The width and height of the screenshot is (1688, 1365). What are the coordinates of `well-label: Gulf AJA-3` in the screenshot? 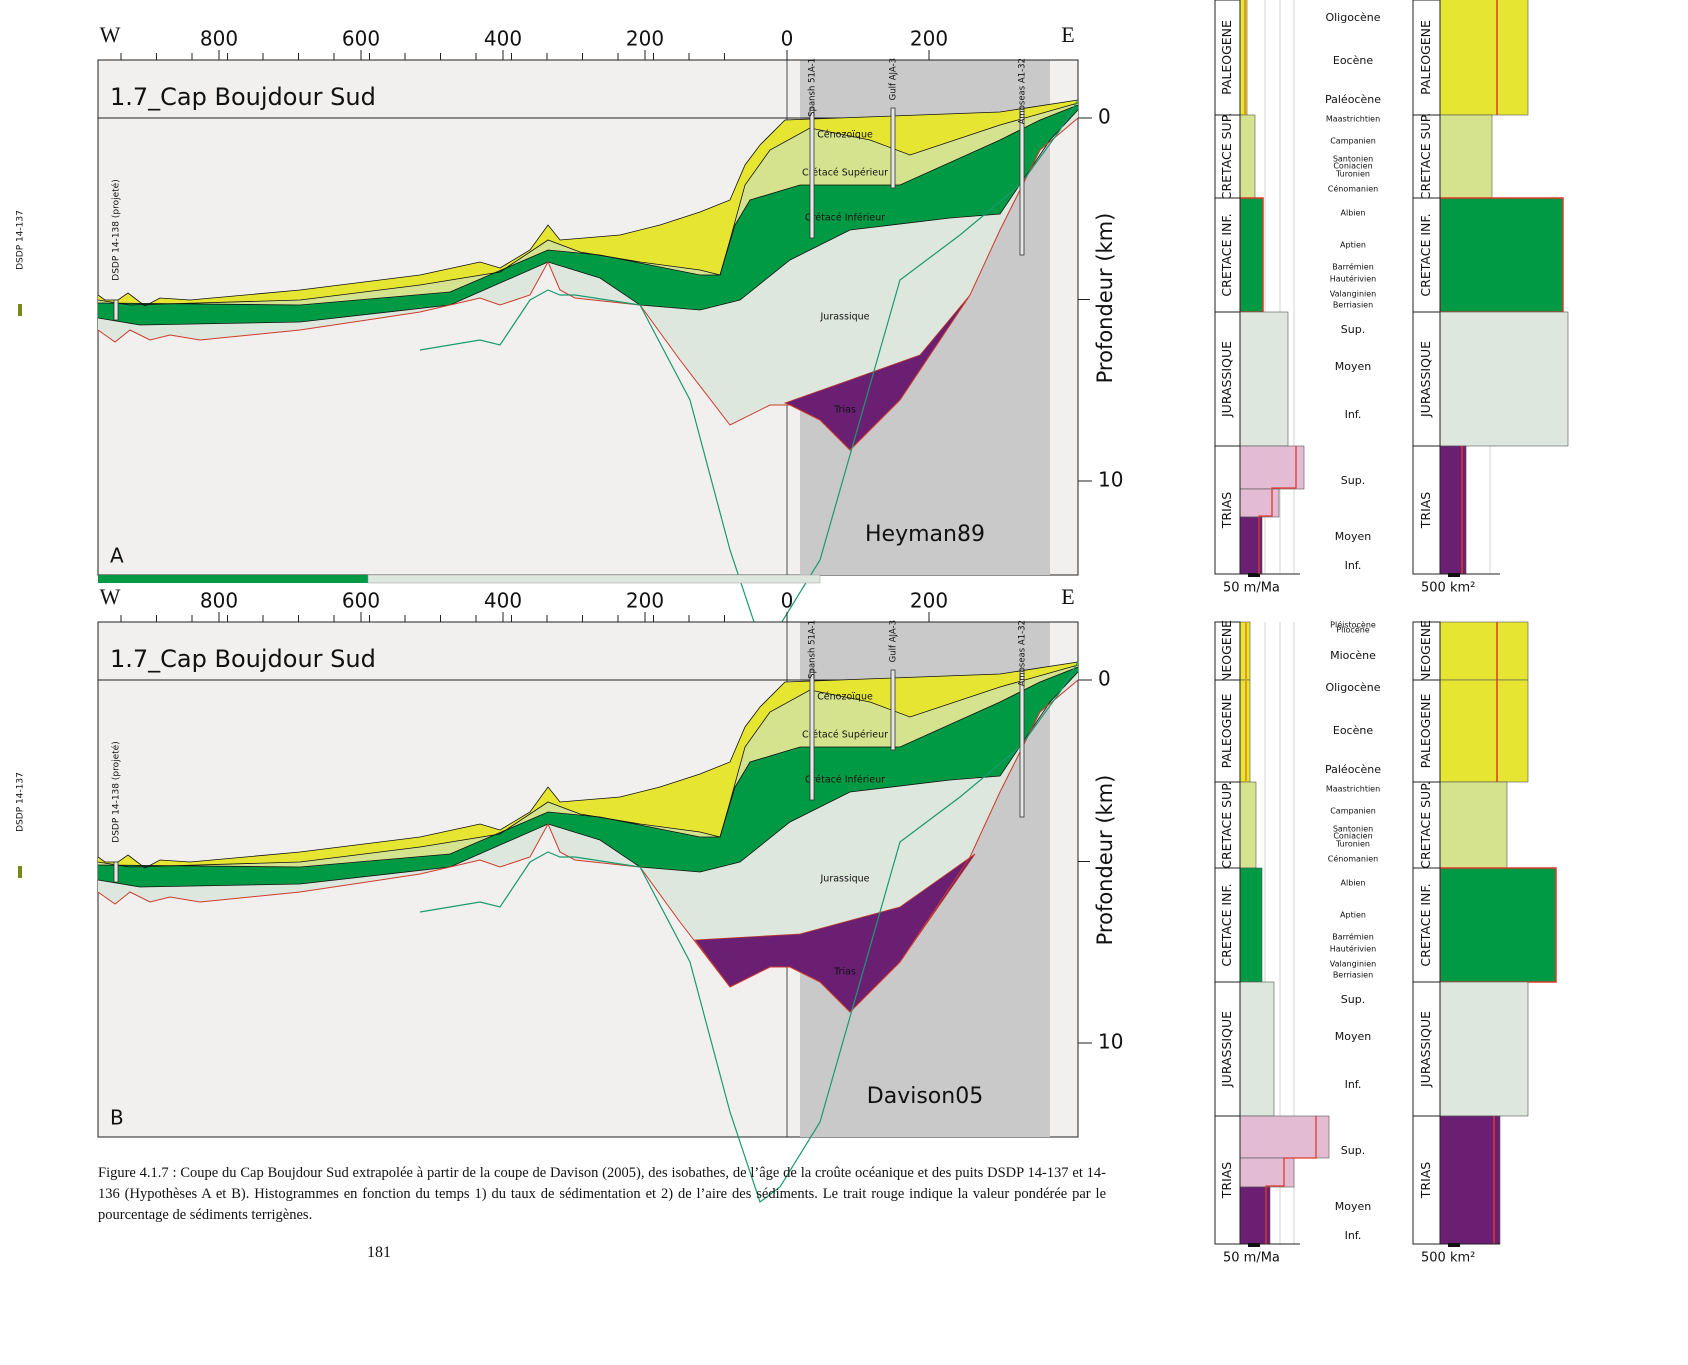 It's located at (894, 641).